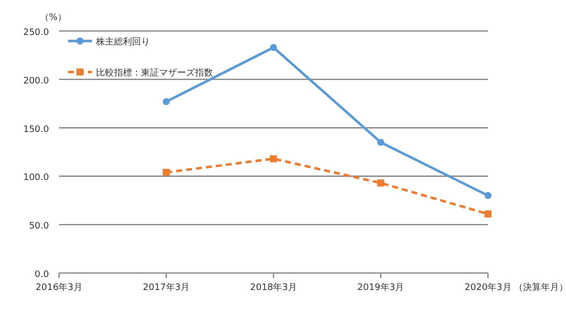 The width and height of the screenshot is (566, 322). Describe the element at coordinates (59, 287) in the screenshot. I see `x-tick-label: 2016年3月` at that location.